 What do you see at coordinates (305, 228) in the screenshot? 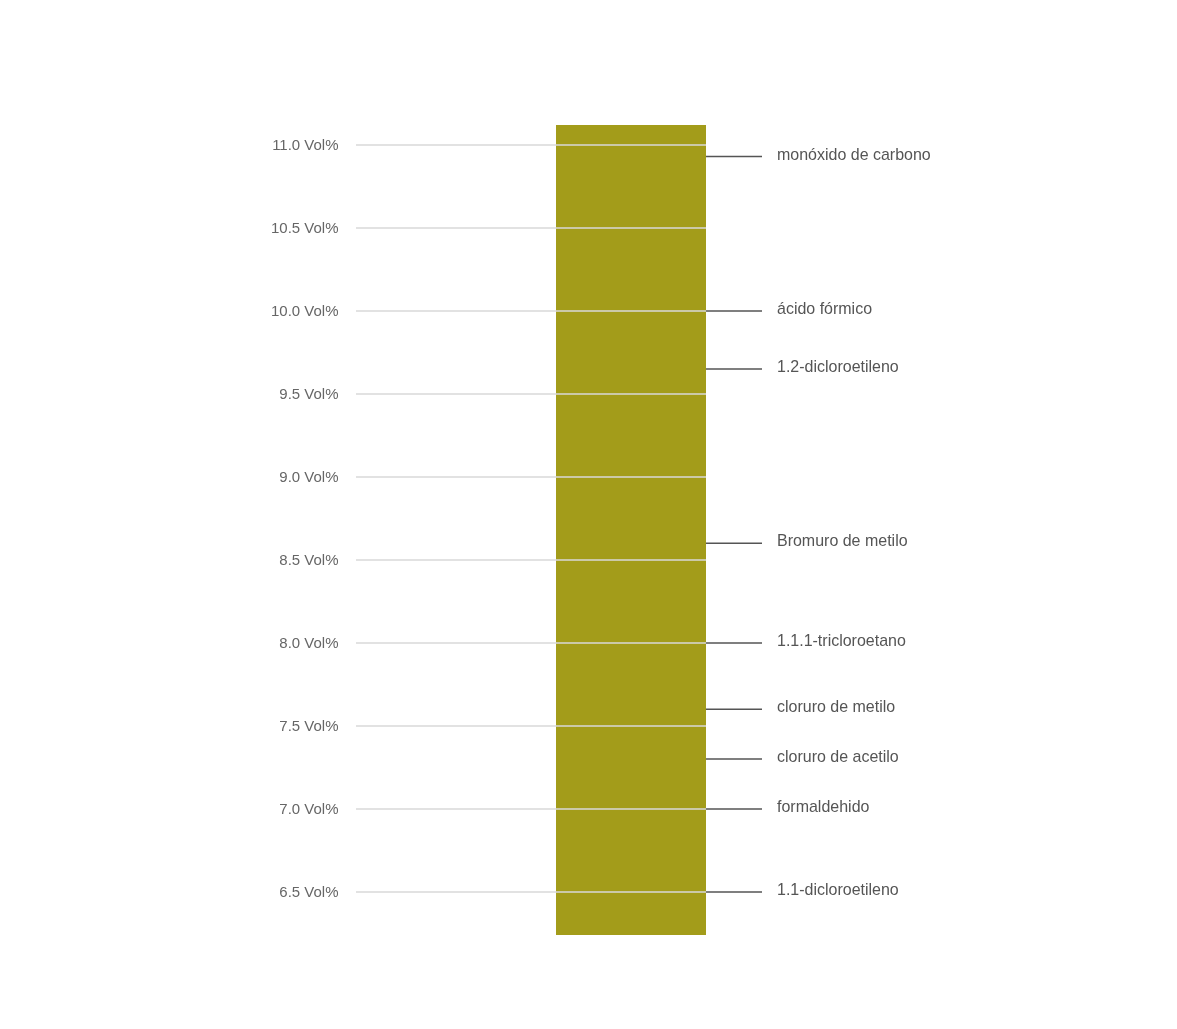
I see `y-tick-label: 10.5 Vol%` at bounding box center [305, 228].